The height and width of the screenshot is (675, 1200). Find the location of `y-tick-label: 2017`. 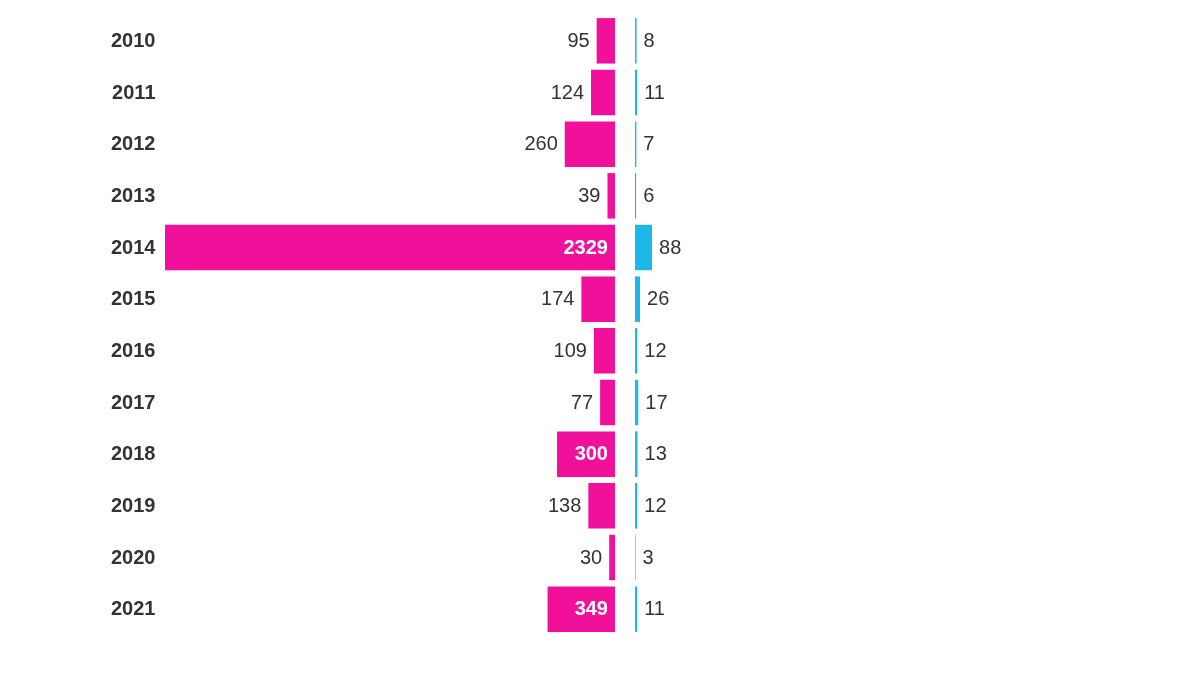

y-tick-label: 2017 is located at coordinates (133, 401).